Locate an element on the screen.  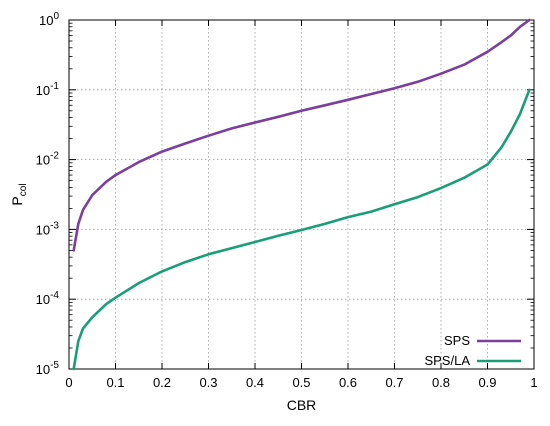
x-tick-label: 0 is located at coordinates (68, 382).